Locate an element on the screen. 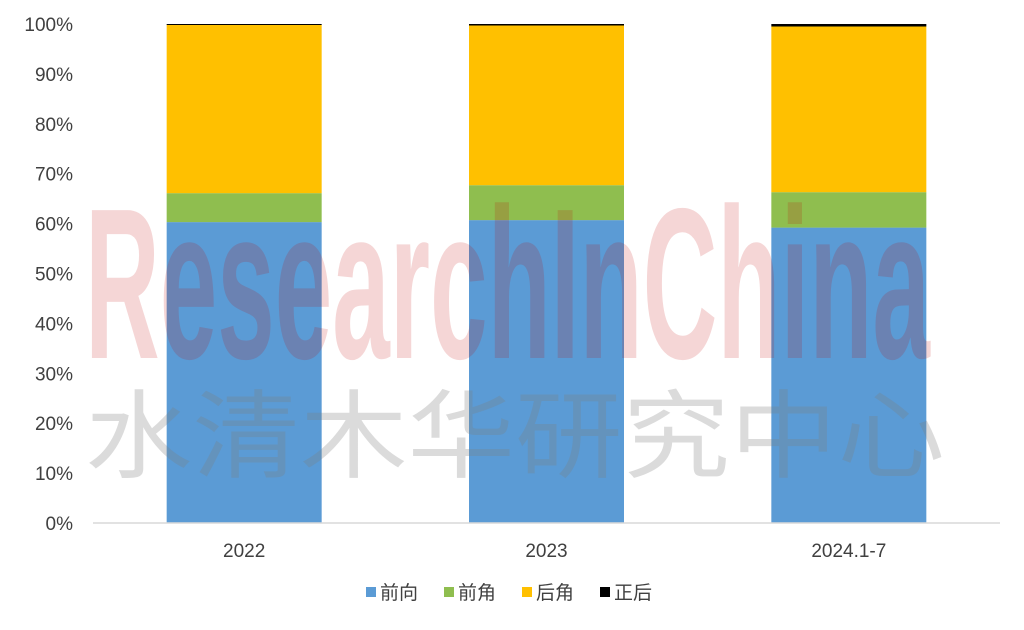 This screenshot has width=1024, height=630. y-tick-label: 80% is located at coordinates (54, 125).